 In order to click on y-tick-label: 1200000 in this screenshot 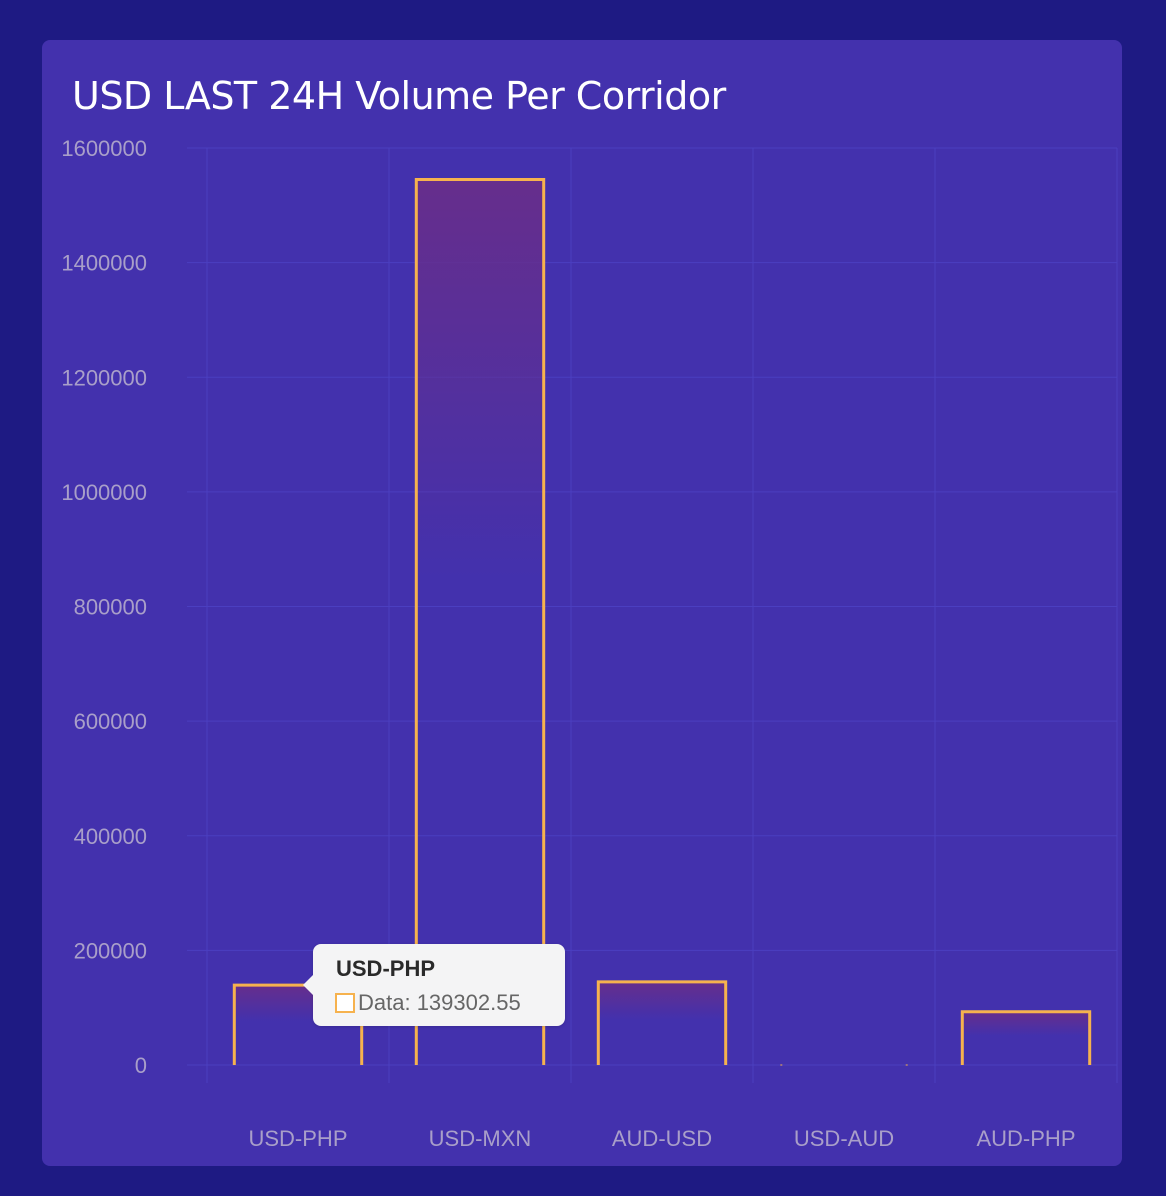, I will do `click(104, 377)`.